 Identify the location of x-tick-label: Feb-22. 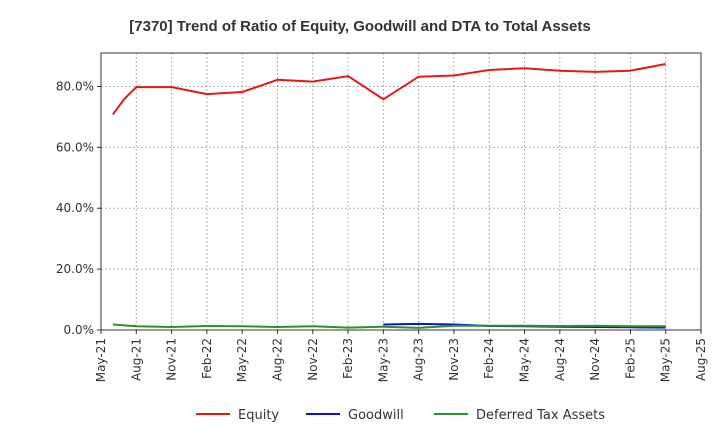
(207, 358).